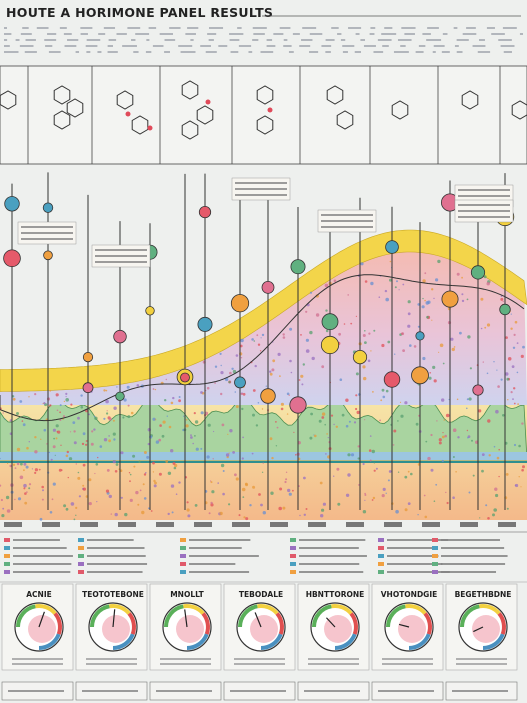 This screenshot has width=527, height=703. What do you see at coordinates (486, 629) in the screenshot?
I see `gauge-fill` at bounding box center [486, 629].